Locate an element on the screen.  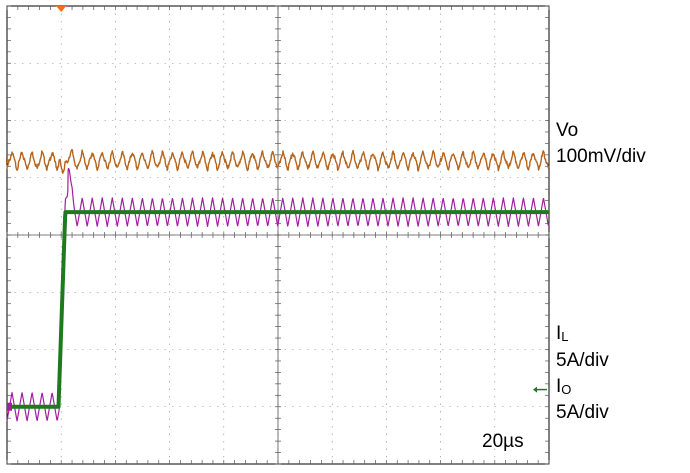
io-label-main: I is located at coordinates (558, 386).